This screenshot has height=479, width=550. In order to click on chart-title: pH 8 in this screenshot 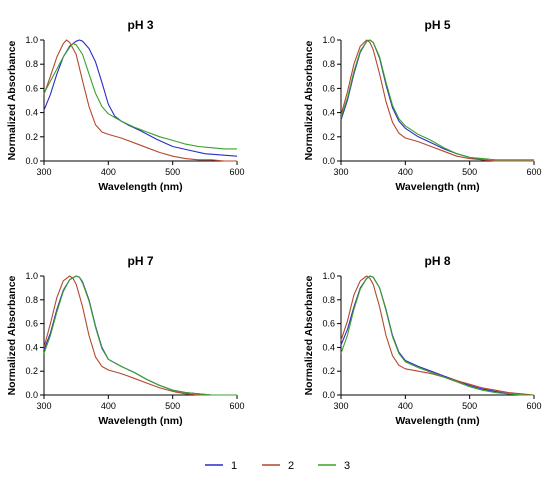, I will do `click(437, 261)`.